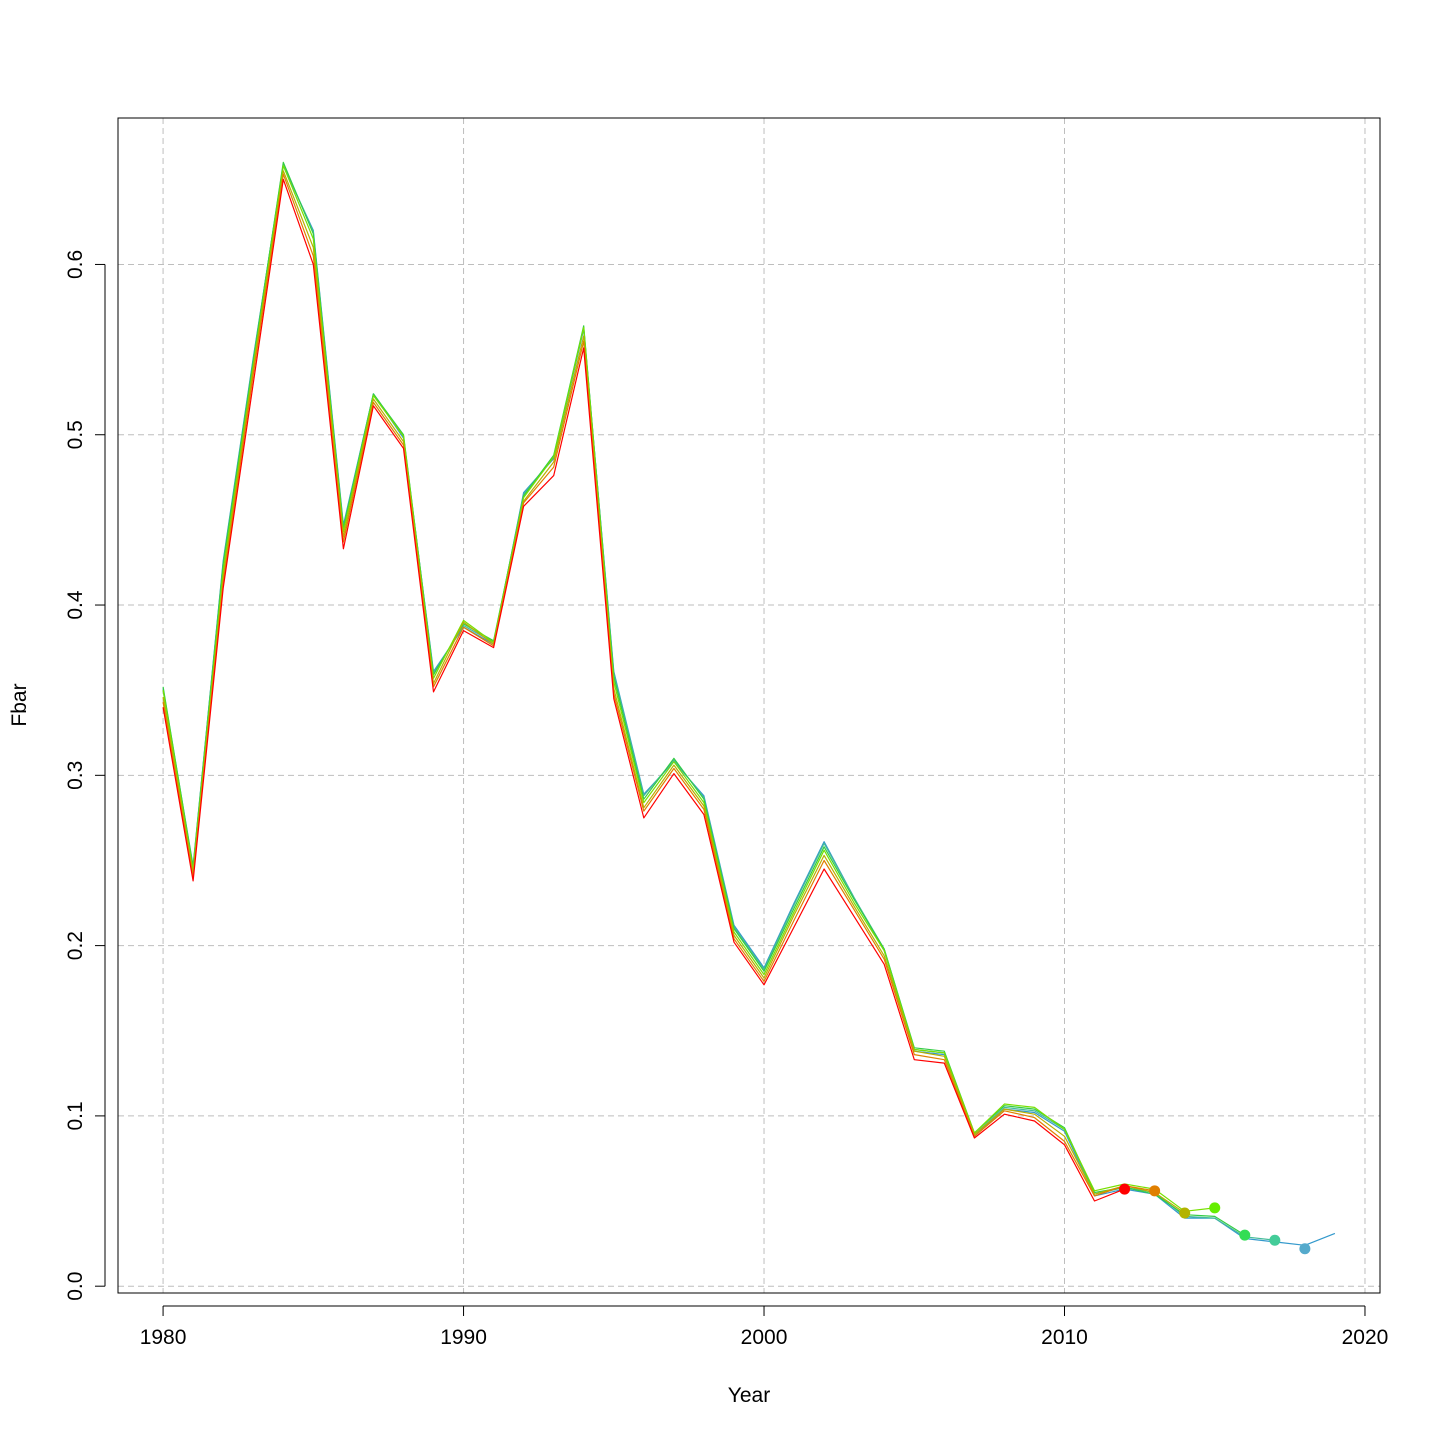  I want to click on endpoint-markers, so click(1215, 1219).